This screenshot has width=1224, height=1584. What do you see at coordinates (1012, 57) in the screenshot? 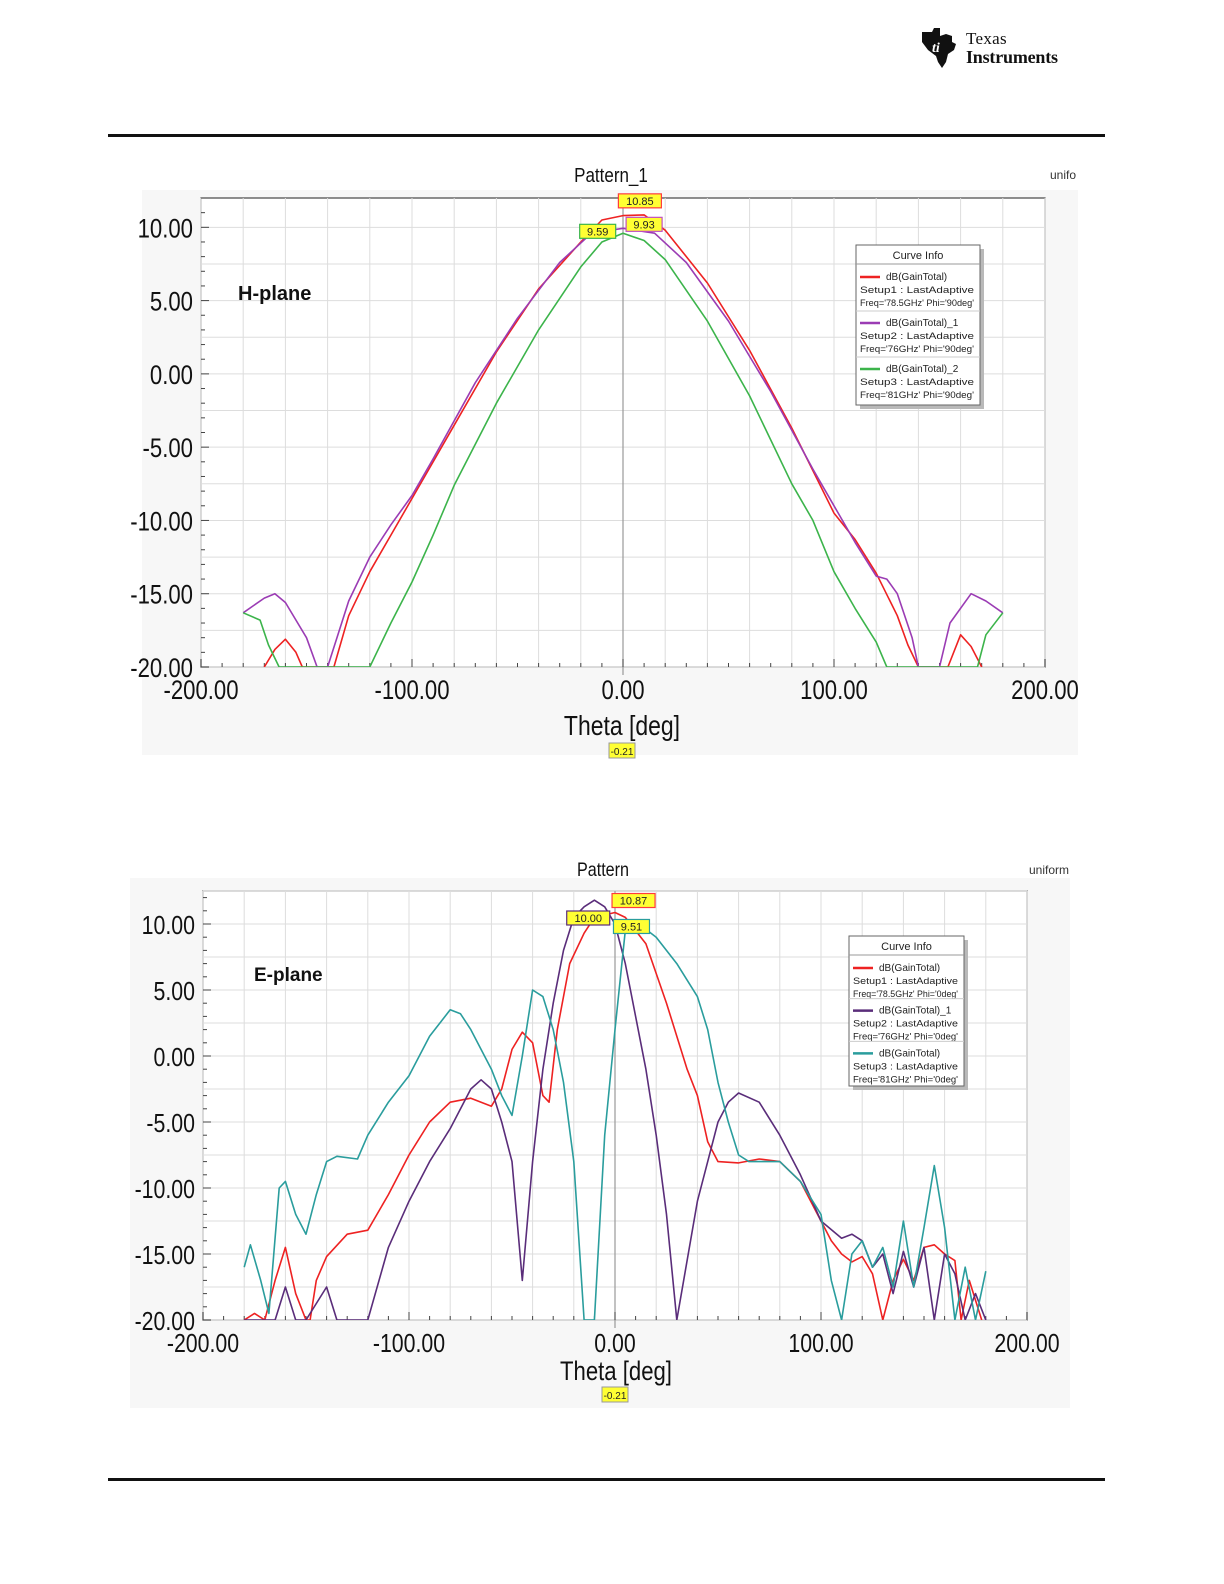
I see `logo-line-2: Instruments` at bounding box center [1012, 57].